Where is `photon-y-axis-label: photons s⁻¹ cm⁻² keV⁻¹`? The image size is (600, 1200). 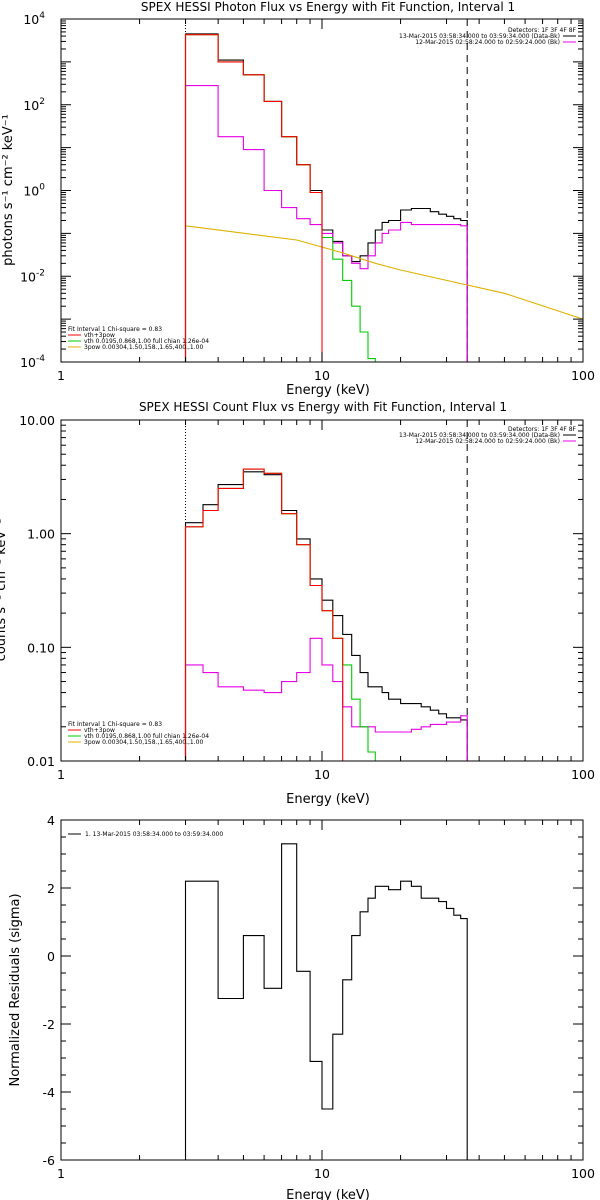 photon-y-axis-label: photons s⁻¹ cm⁻² keV⁻¹ is located at coordinates (8, 190).